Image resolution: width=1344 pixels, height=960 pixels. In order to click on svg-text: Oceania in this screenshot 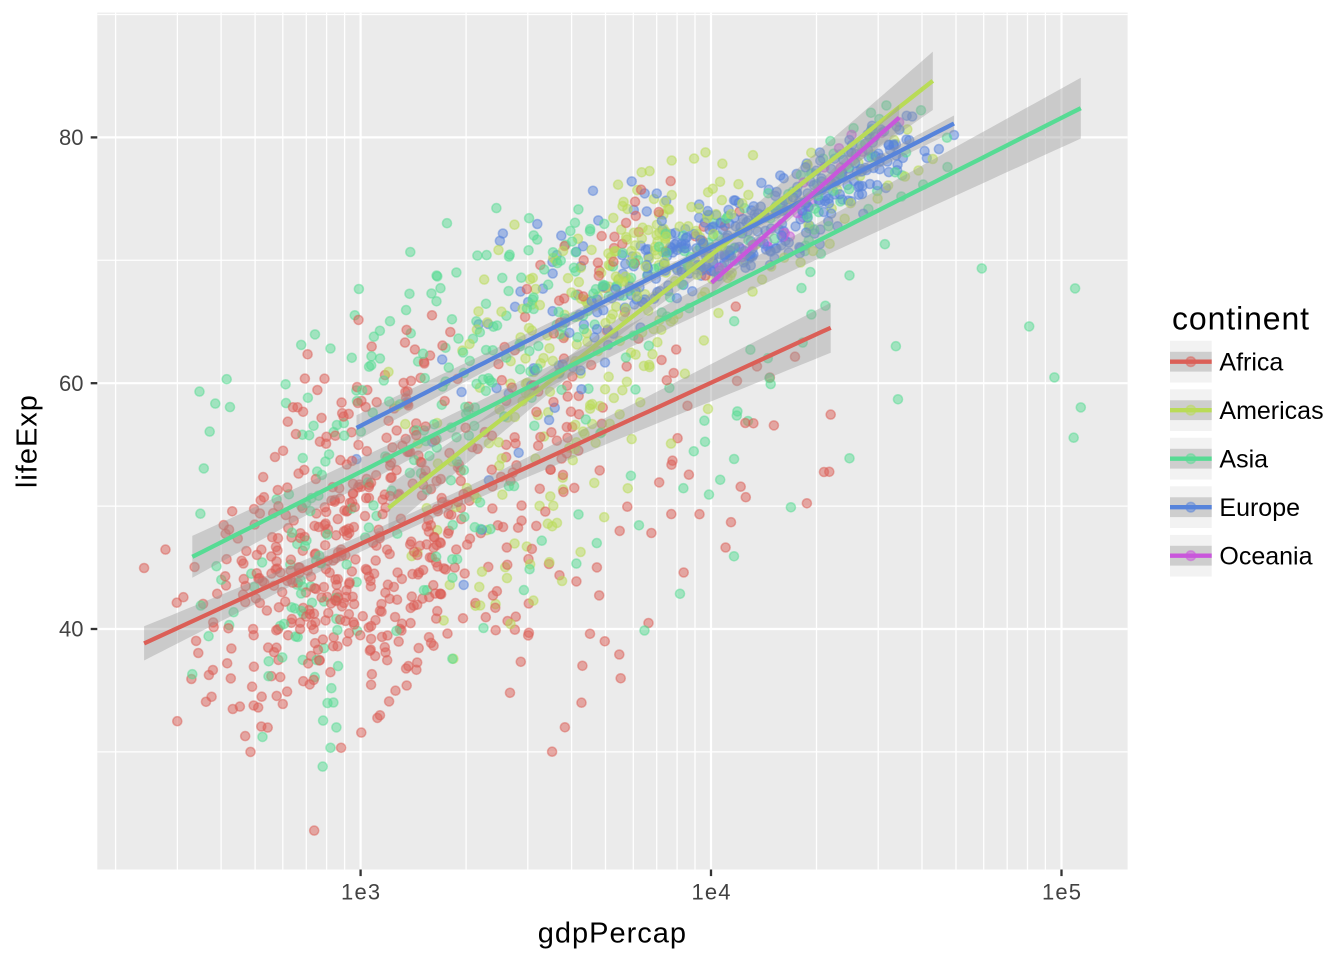, I will do `click(1265, 557)`.